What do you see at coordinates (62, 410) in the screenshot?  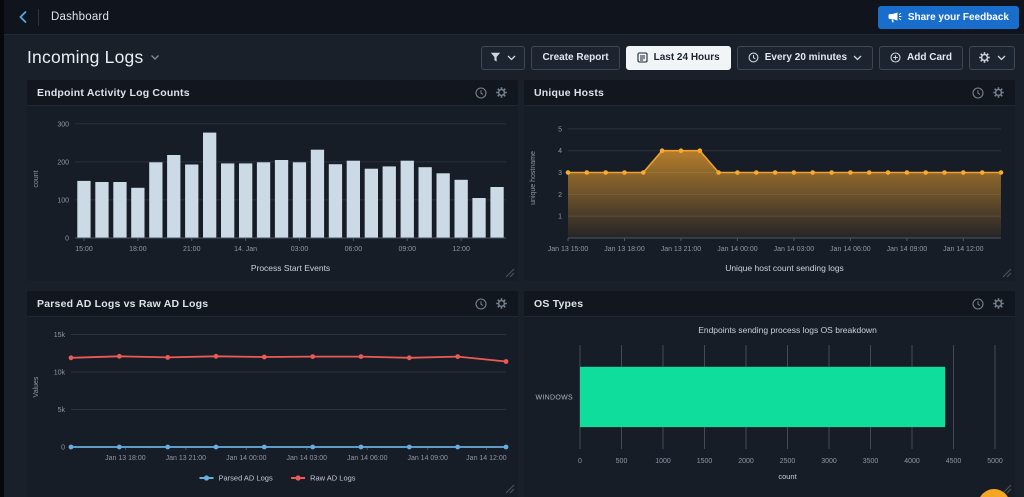 I see `svg-text: 5k` at bounding box center [62, 410].